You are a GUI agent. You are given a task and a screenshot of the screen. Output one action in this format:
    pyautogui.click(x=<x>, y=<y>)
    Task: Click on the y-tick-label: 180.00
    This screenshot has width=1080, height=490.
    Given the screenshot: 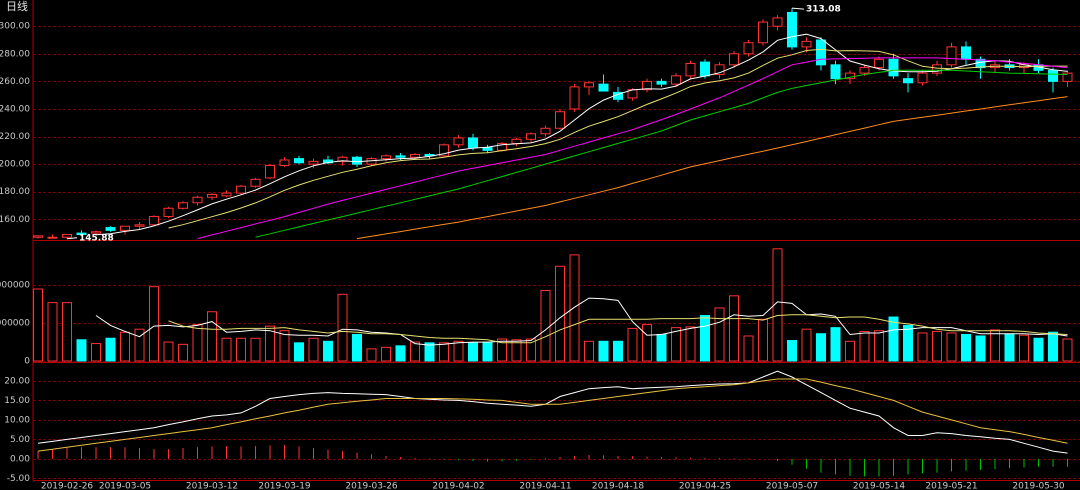 What is the action you would take?
    pyautogui.click(x=15, y=192)
    